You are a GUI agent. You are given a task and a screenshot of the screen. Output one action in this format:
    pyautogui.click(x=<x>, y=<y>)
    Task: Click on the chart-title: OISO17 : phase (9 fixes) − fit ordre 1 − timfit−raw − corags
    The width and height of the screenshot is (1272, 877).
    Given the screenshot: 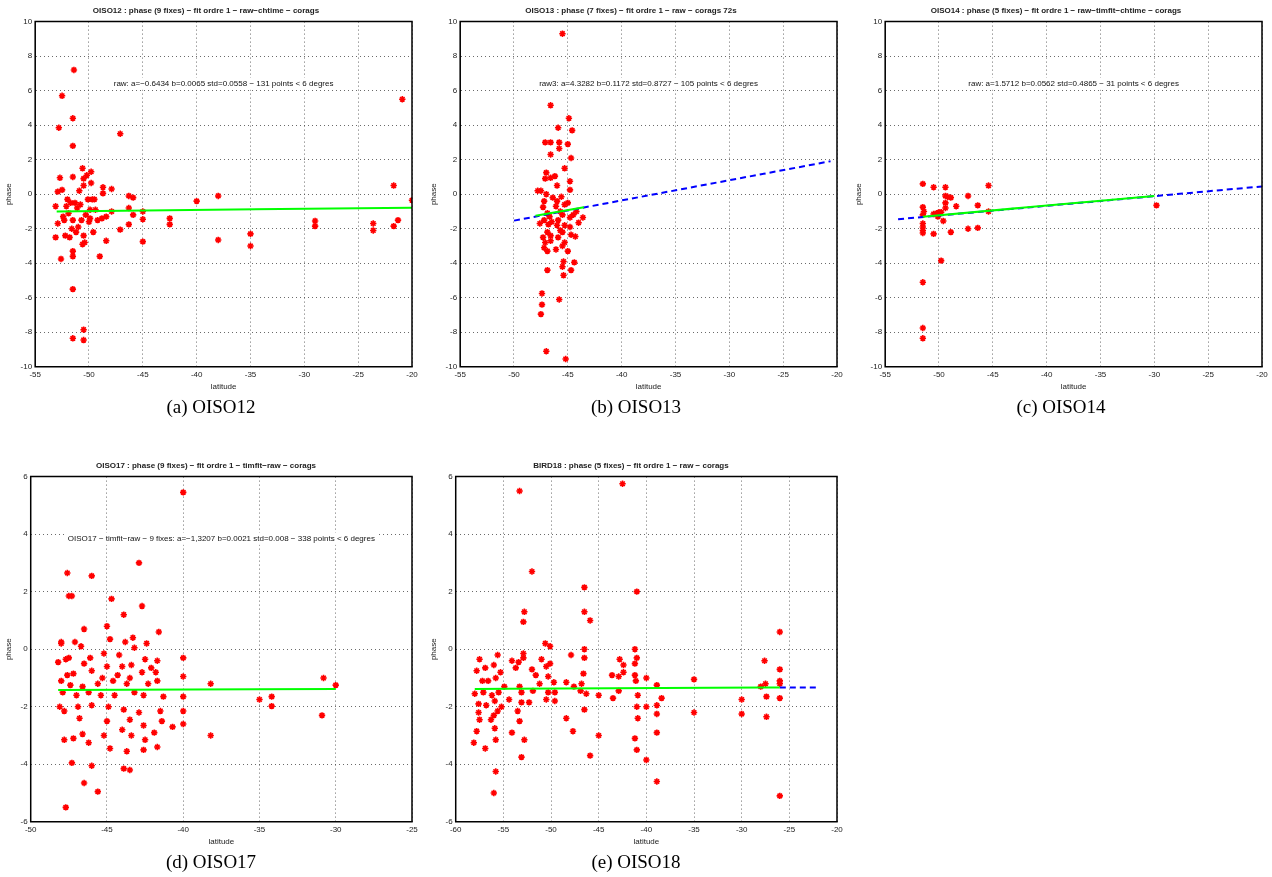 What is the action you would take?
    pyautogui.click(x=206, y=465)
    